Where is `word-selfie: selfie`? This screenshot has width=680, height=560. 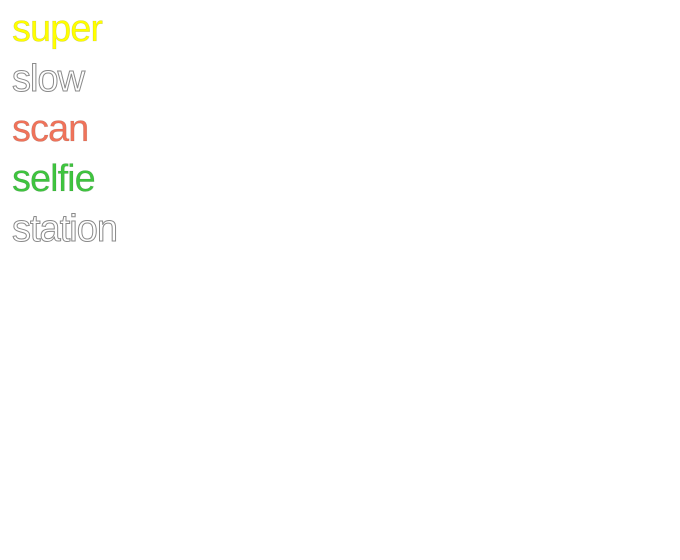
word-selfie: selfie is located at coordinates (54, 179).